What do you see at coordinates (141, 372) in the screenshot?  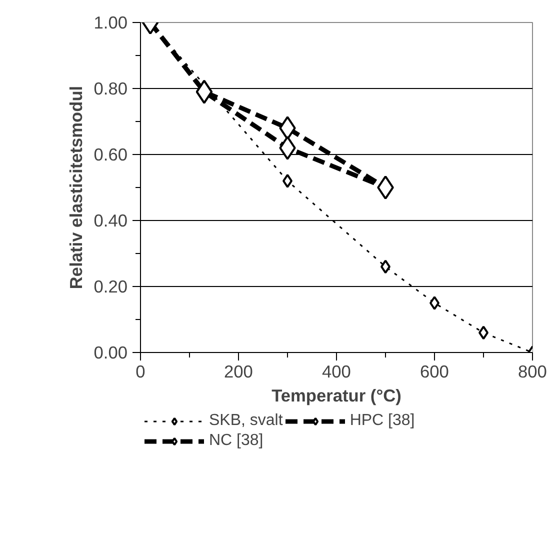 I see `x-tick-label: 0` at bounding box center [141, 372].